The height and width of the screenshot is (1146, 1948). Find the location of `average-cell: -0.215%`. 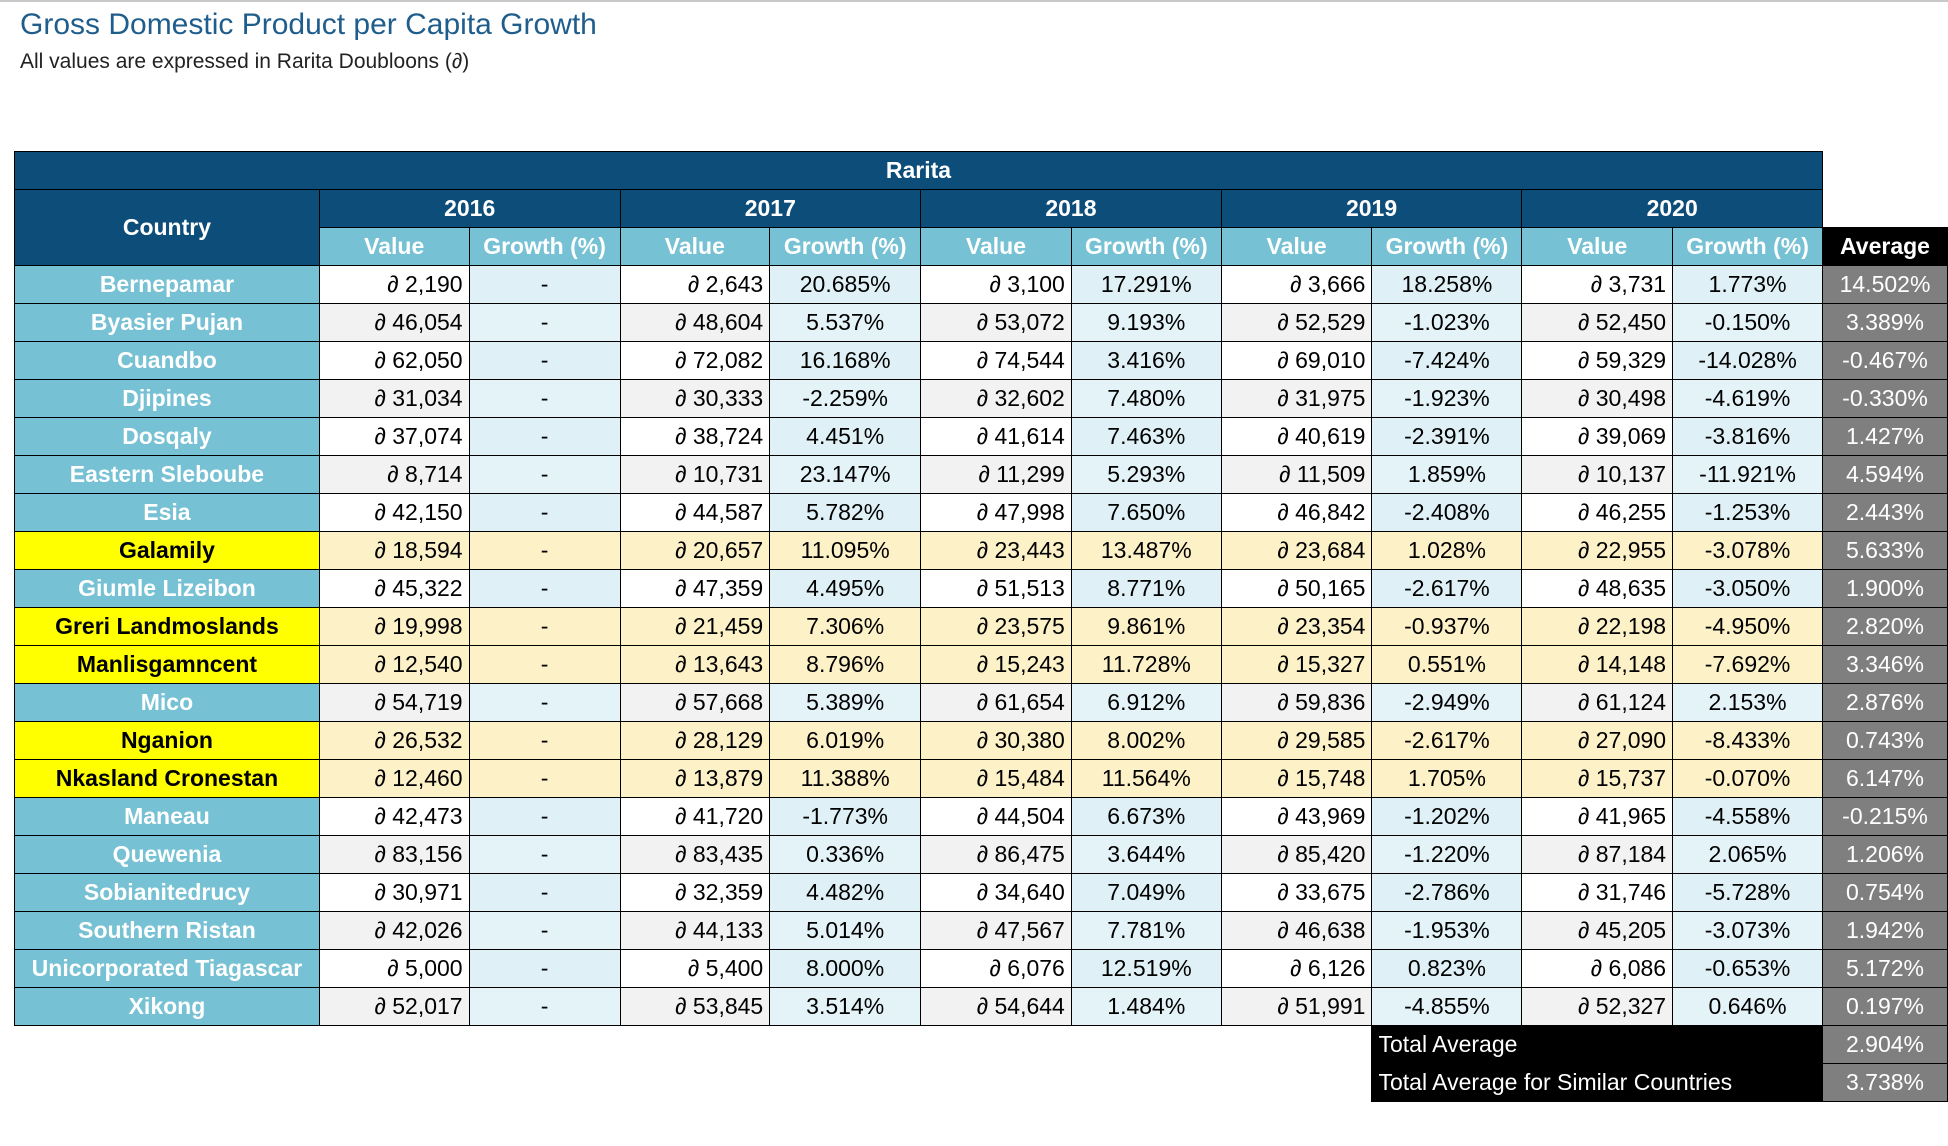

average-cell: -0.215% is located at coordinates (1885, 816).